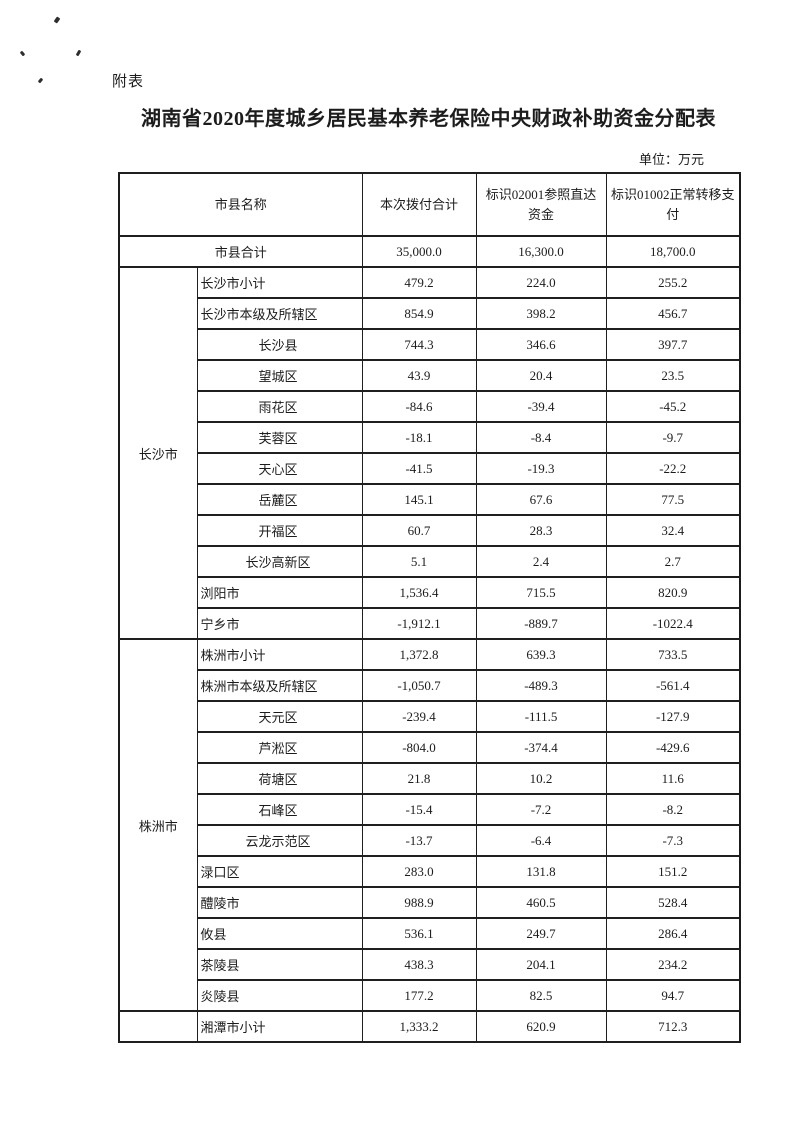  Describe the element at coordinates (673, 561) in the screenshot. I see `value-cell: 2.7` at that location.